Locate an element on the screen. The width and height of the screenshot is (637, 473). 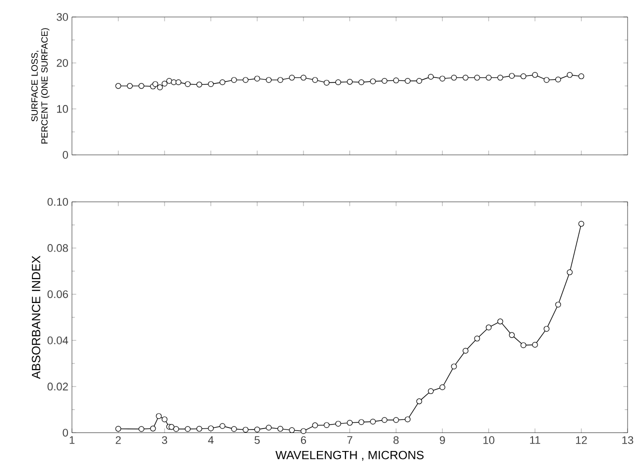
y-tick-label: 0.04 is located at coordinates (58, 340).